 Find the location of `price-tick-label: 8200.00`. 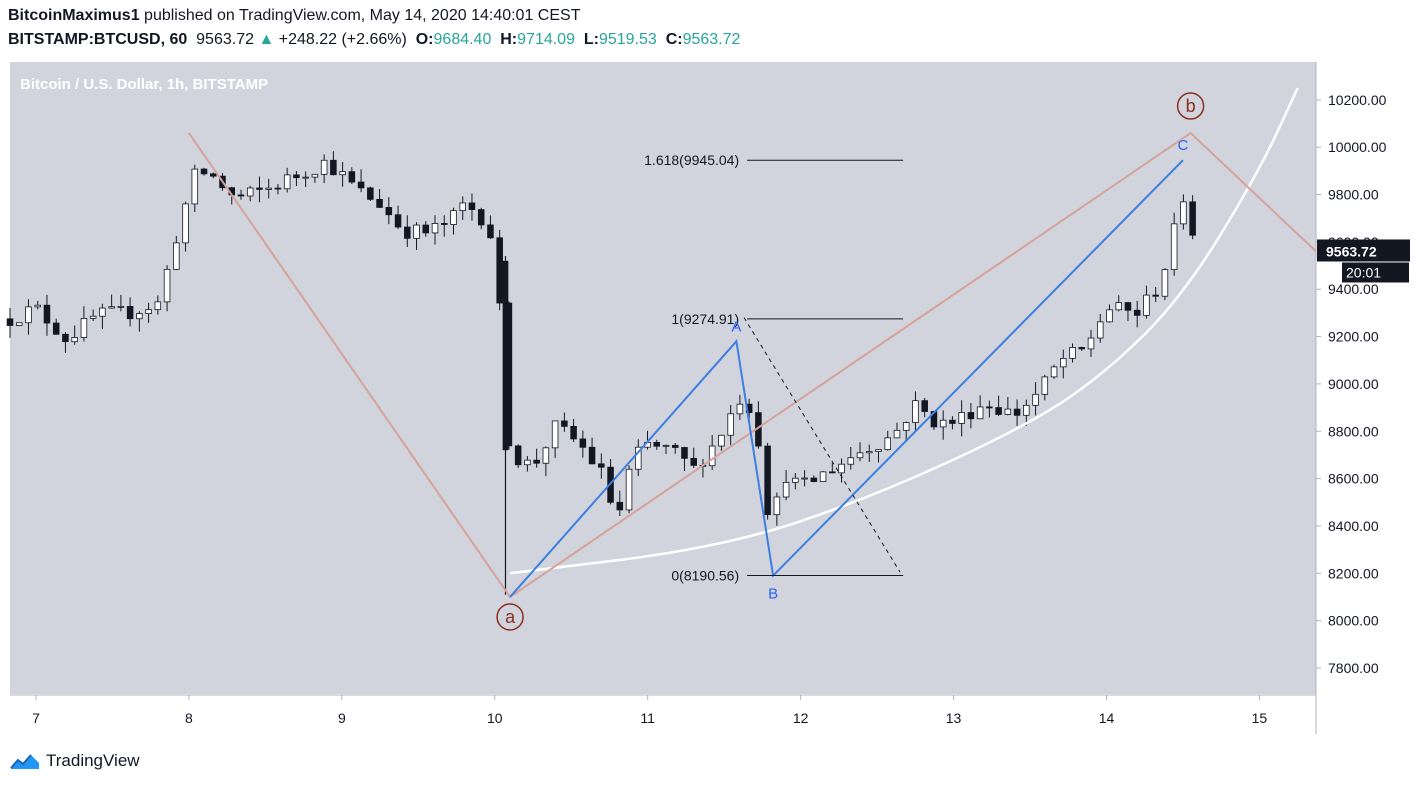

price-tick-label: 8200.00 is located at coordinates (1353, 573).